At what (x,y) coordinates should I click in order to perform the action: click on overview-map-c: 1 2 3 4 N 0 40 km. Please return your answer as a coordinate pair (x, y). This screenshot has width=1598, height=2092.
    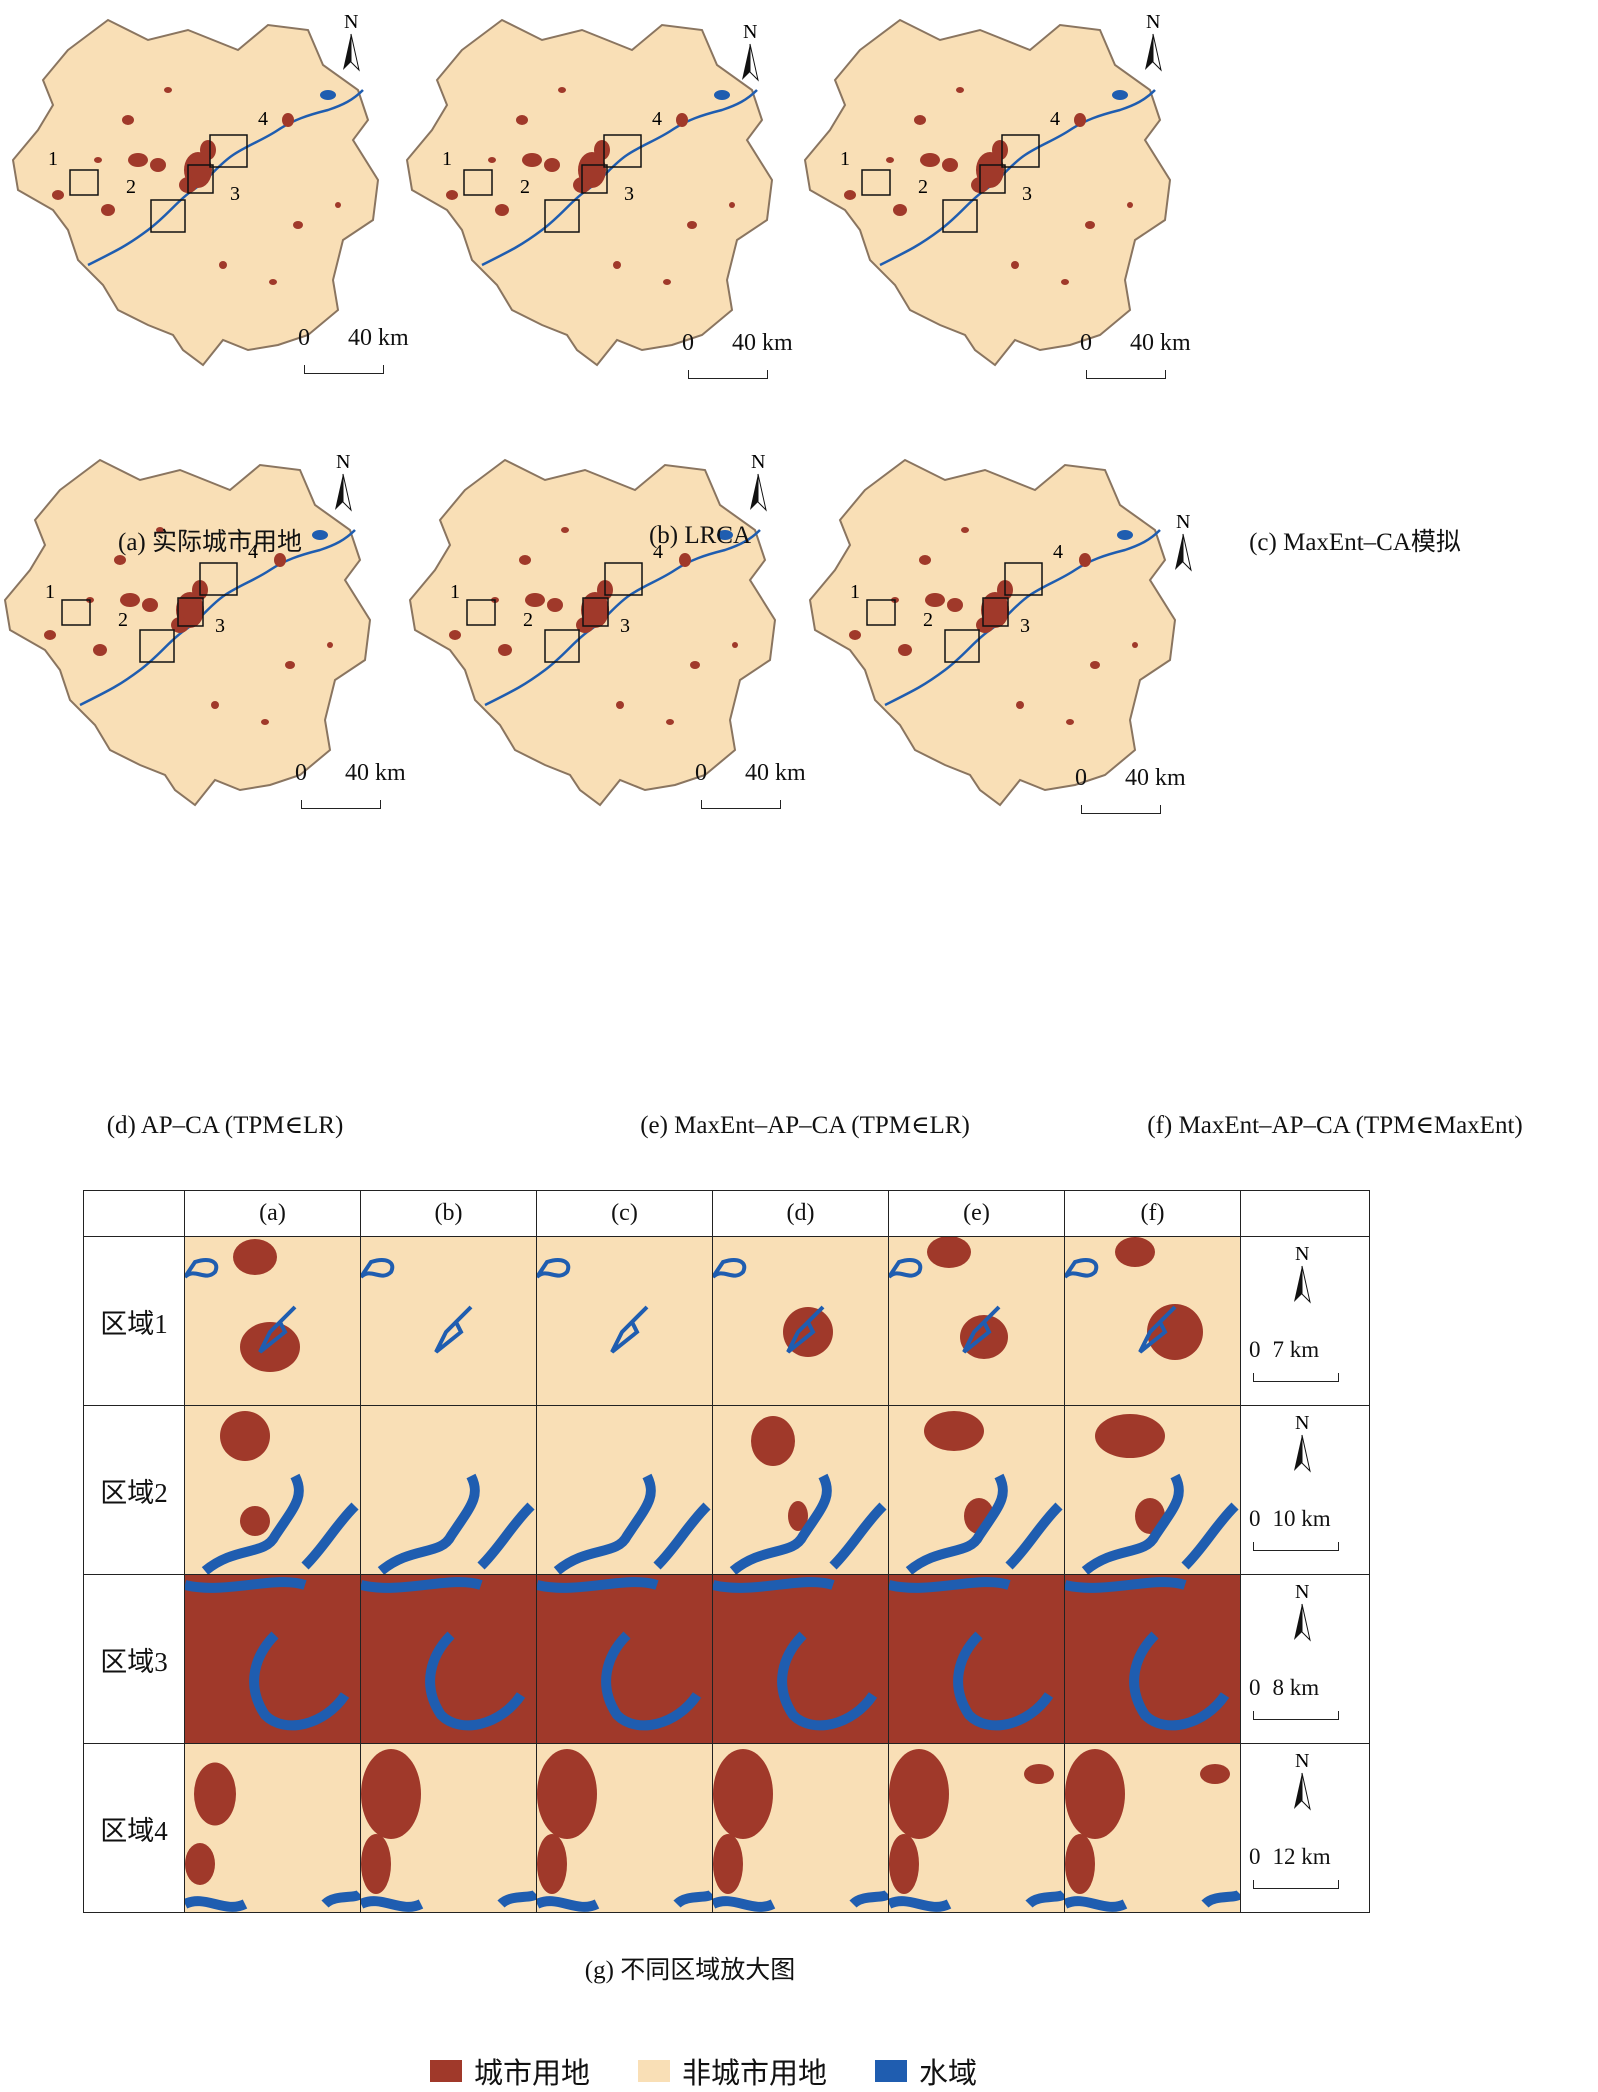
    Looking at the image, I should click on (1000, 200).